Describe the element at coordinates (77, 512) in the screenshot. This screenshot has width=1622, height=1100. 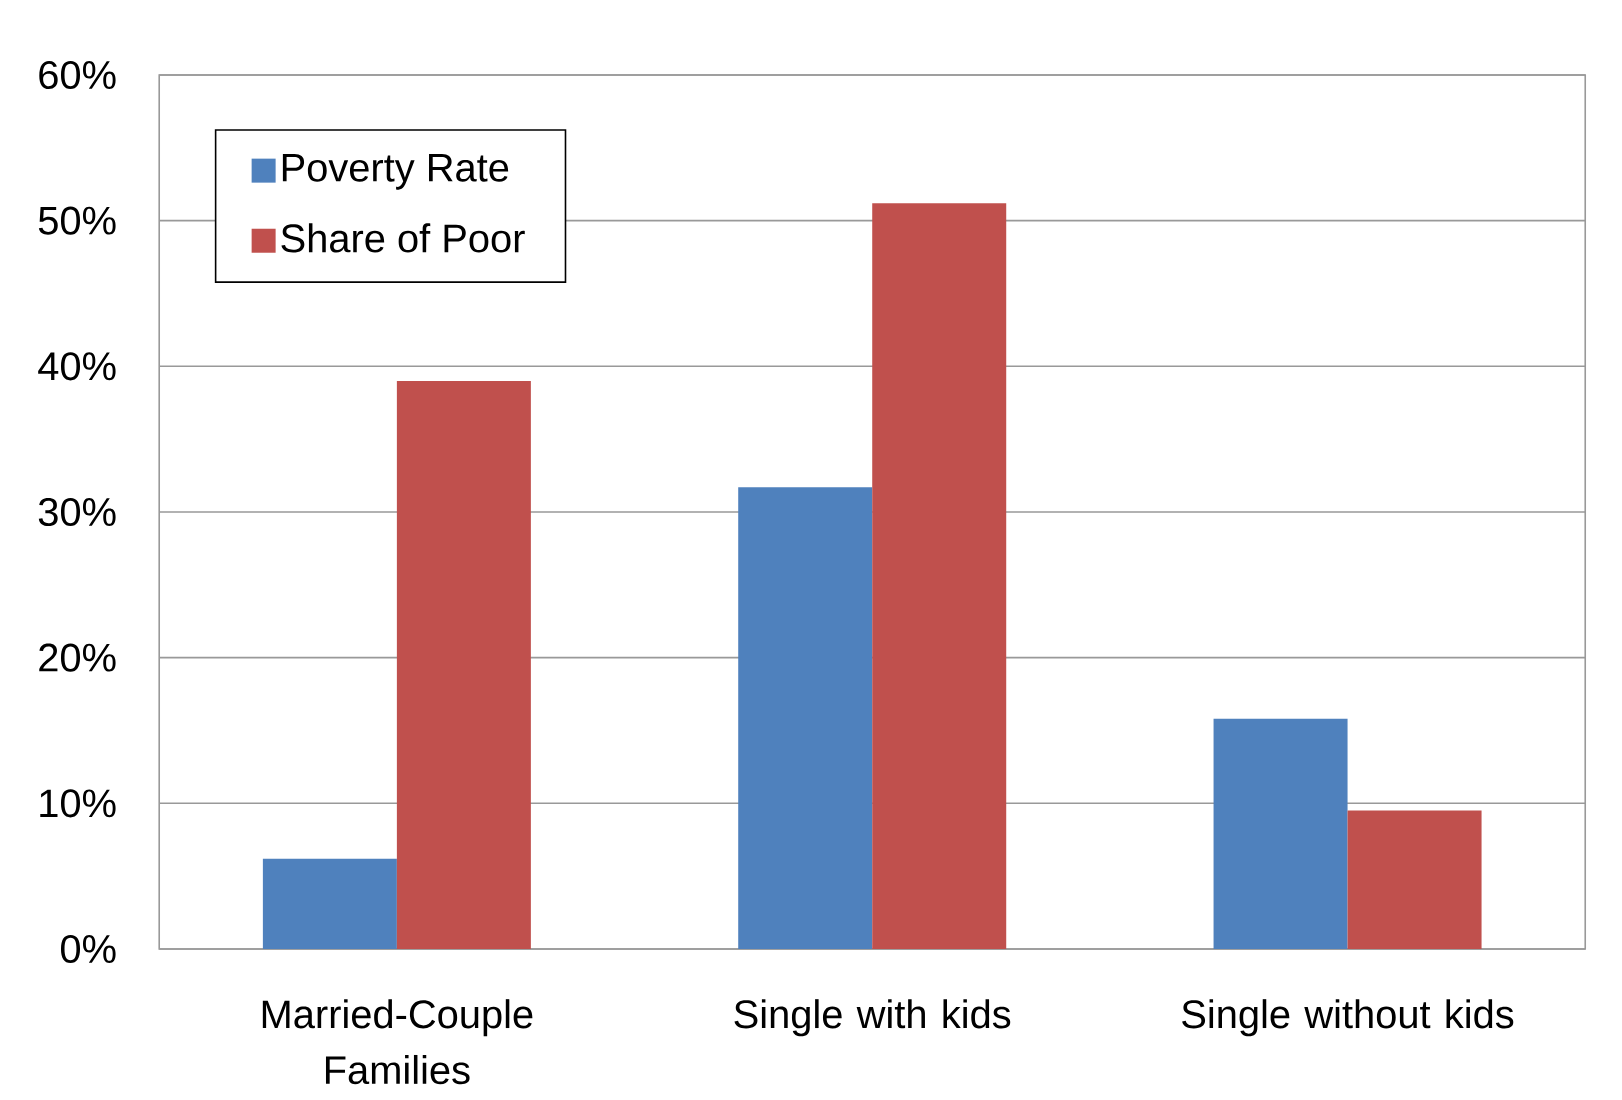
I see `y-tick-label: 30%` at that location.